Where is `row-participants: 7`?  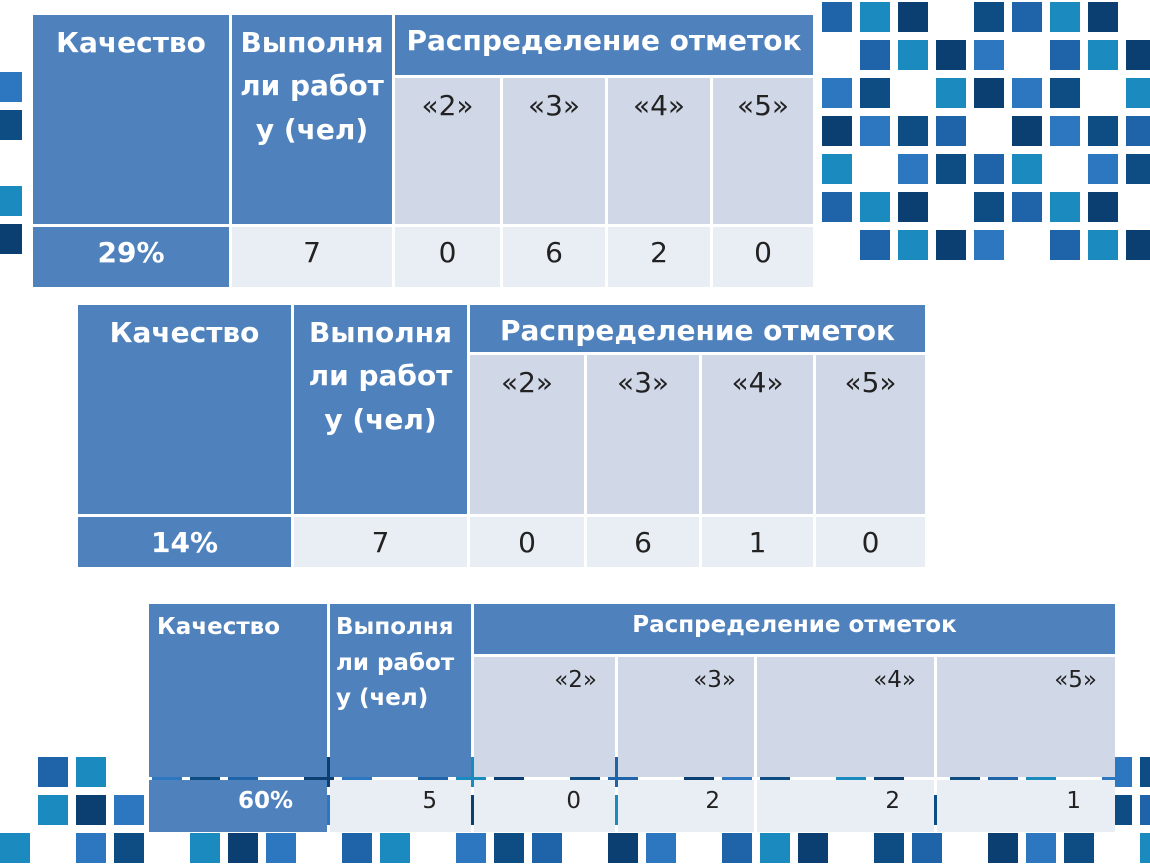
row-participants: 7 is located at coordinates (380, 542).